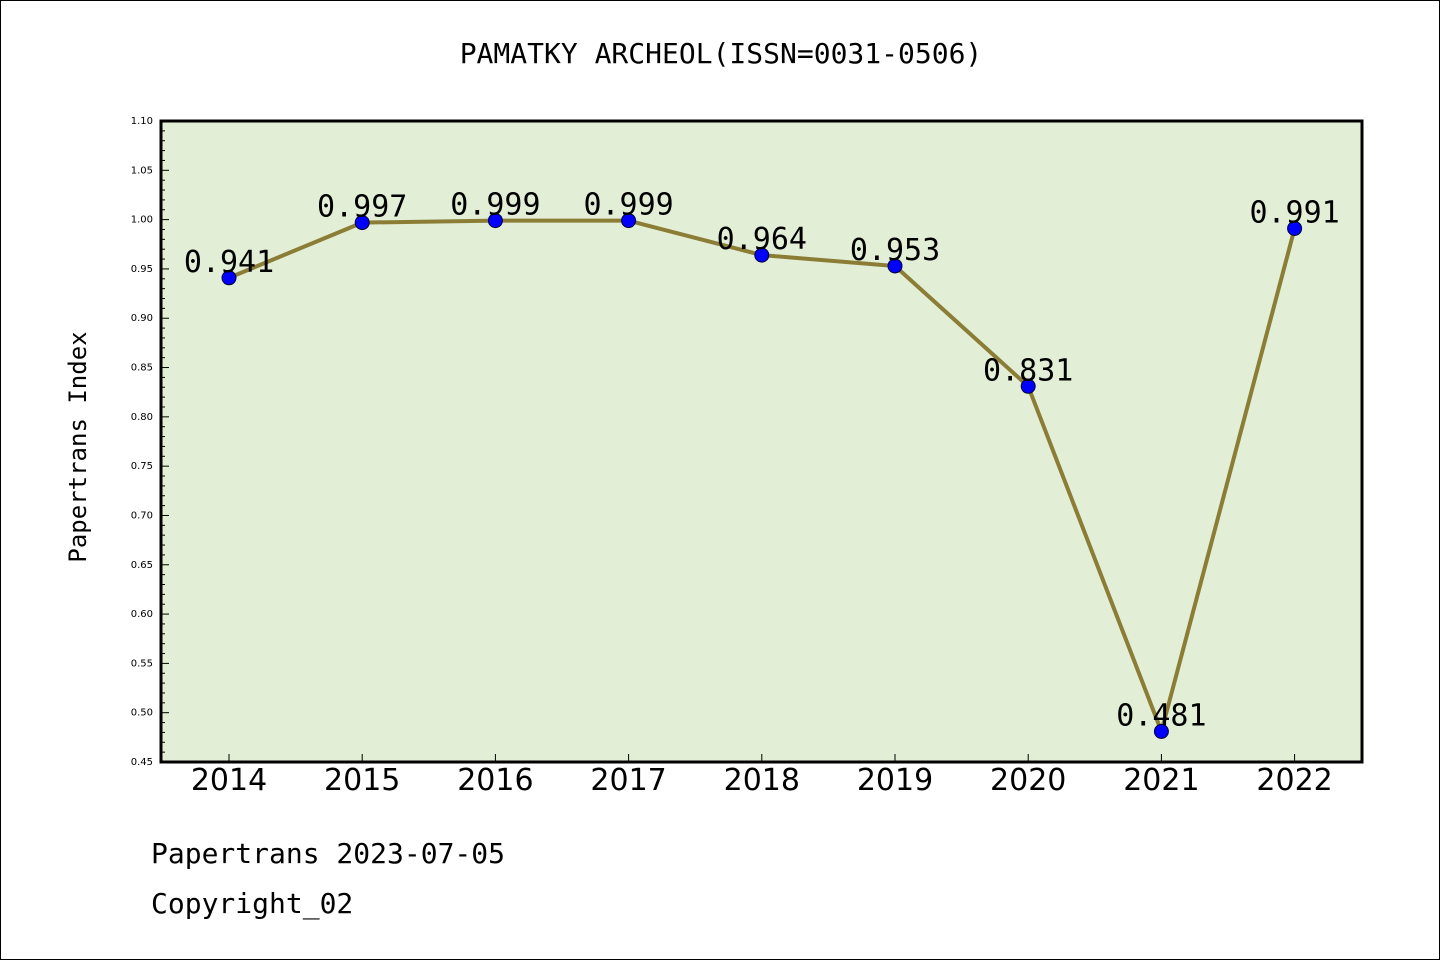 This screenshot has width=1440, height=960. Describe the element at coordinates (362, 780) in the screenshot. I see `x-tick-label: 2015` at that location.